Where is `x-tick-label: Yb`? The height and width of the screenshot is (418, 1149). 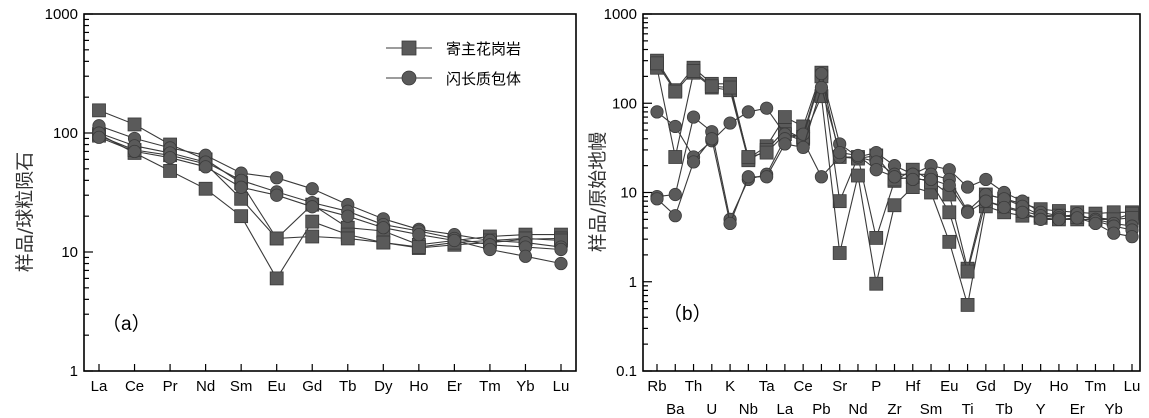 x-tick-label: Yb is located at coordinates (525, 386).